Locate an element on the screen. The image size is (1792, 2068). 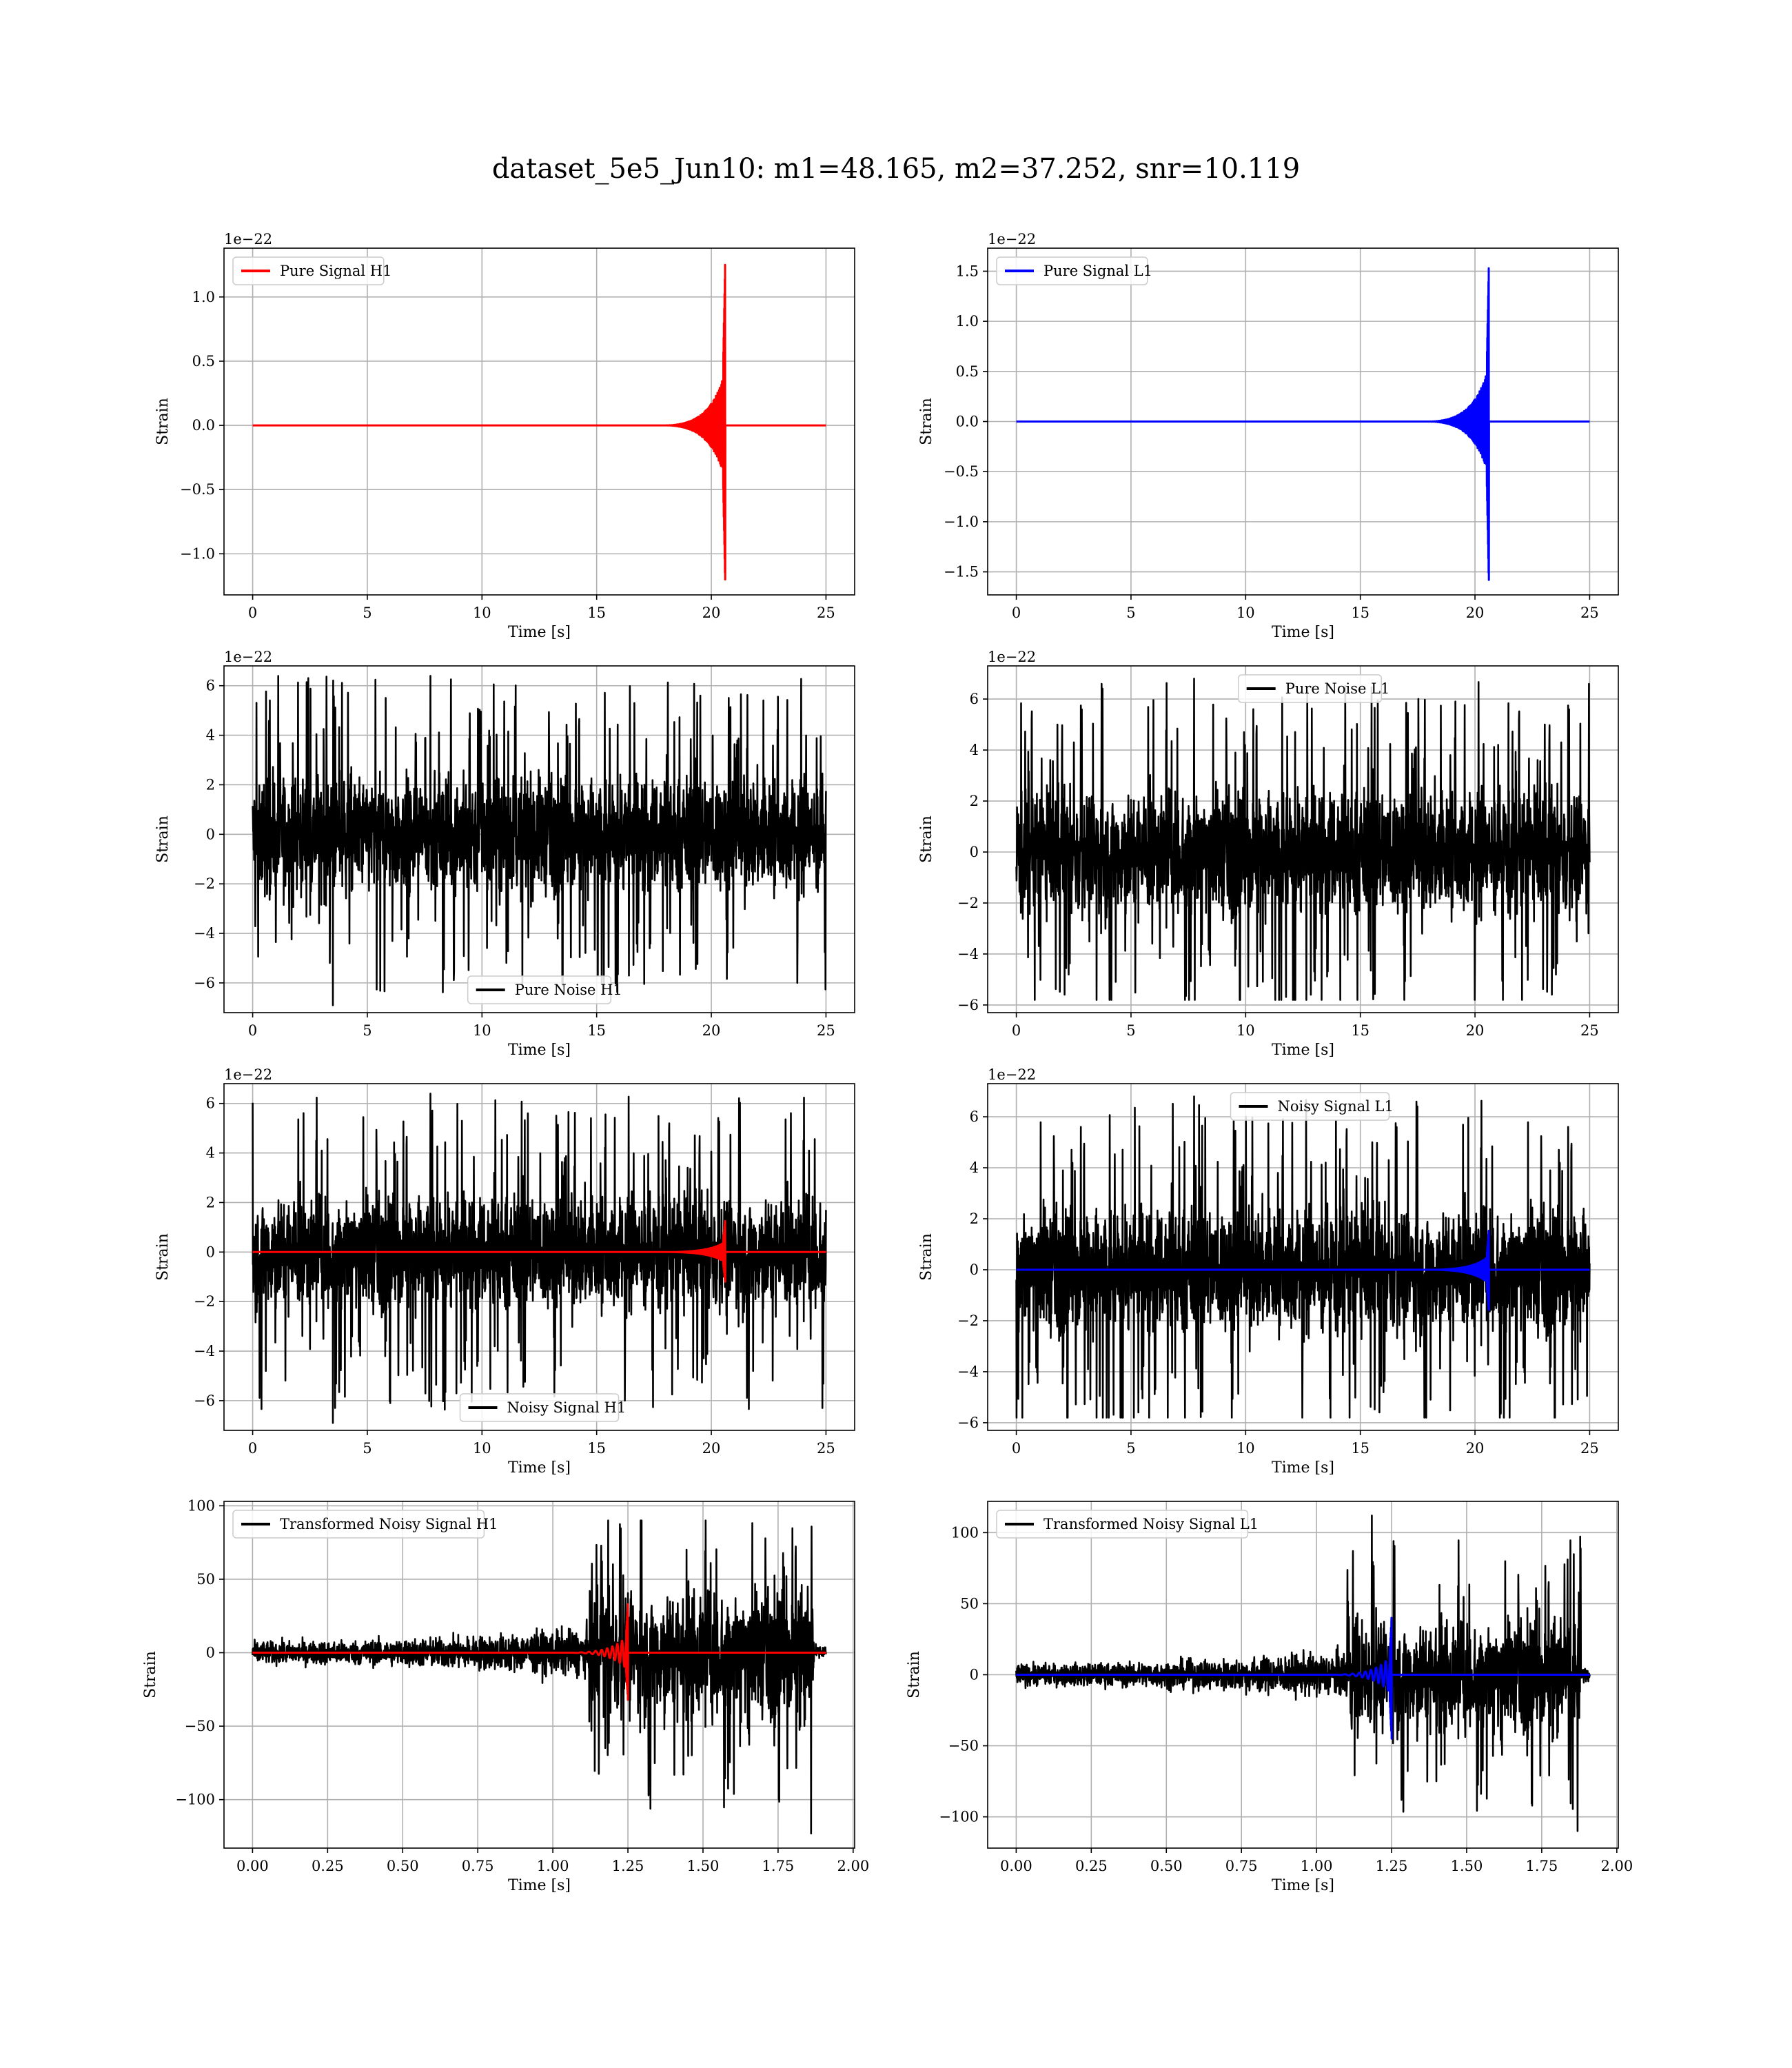
legend-label: Pure Signal H1 is located at coordinates (335, 271).